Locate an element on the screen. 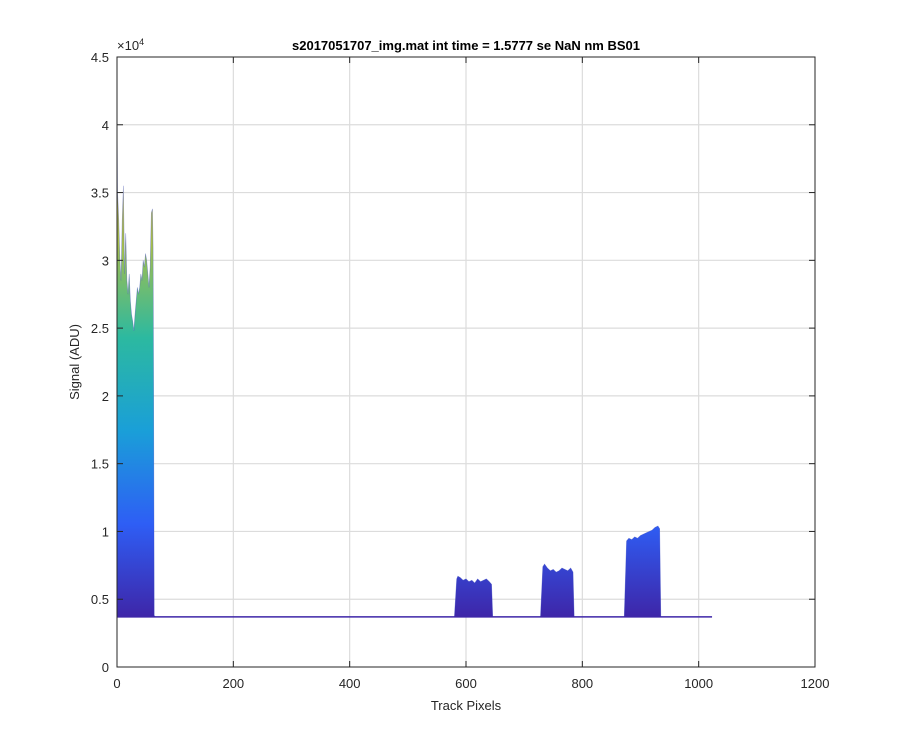 This screenshot has width=900, height=750. x-tick-label: 0 is located at coordinates (116, 683).